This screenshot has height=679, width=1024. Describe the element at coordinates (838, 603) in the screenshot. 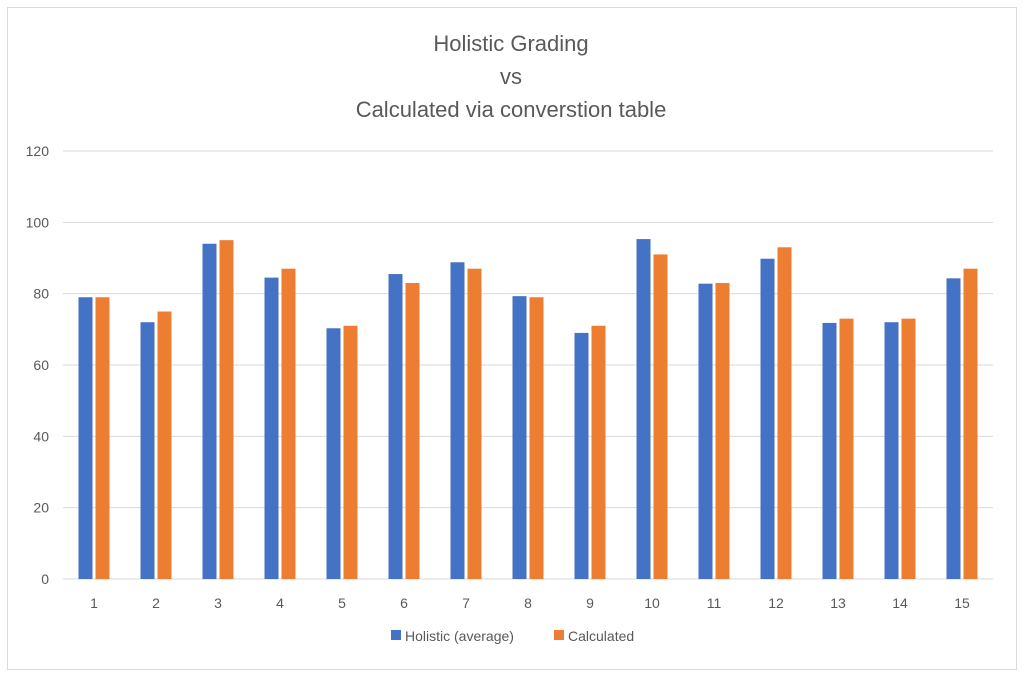

I see `x-tick-label: 13` at that location.